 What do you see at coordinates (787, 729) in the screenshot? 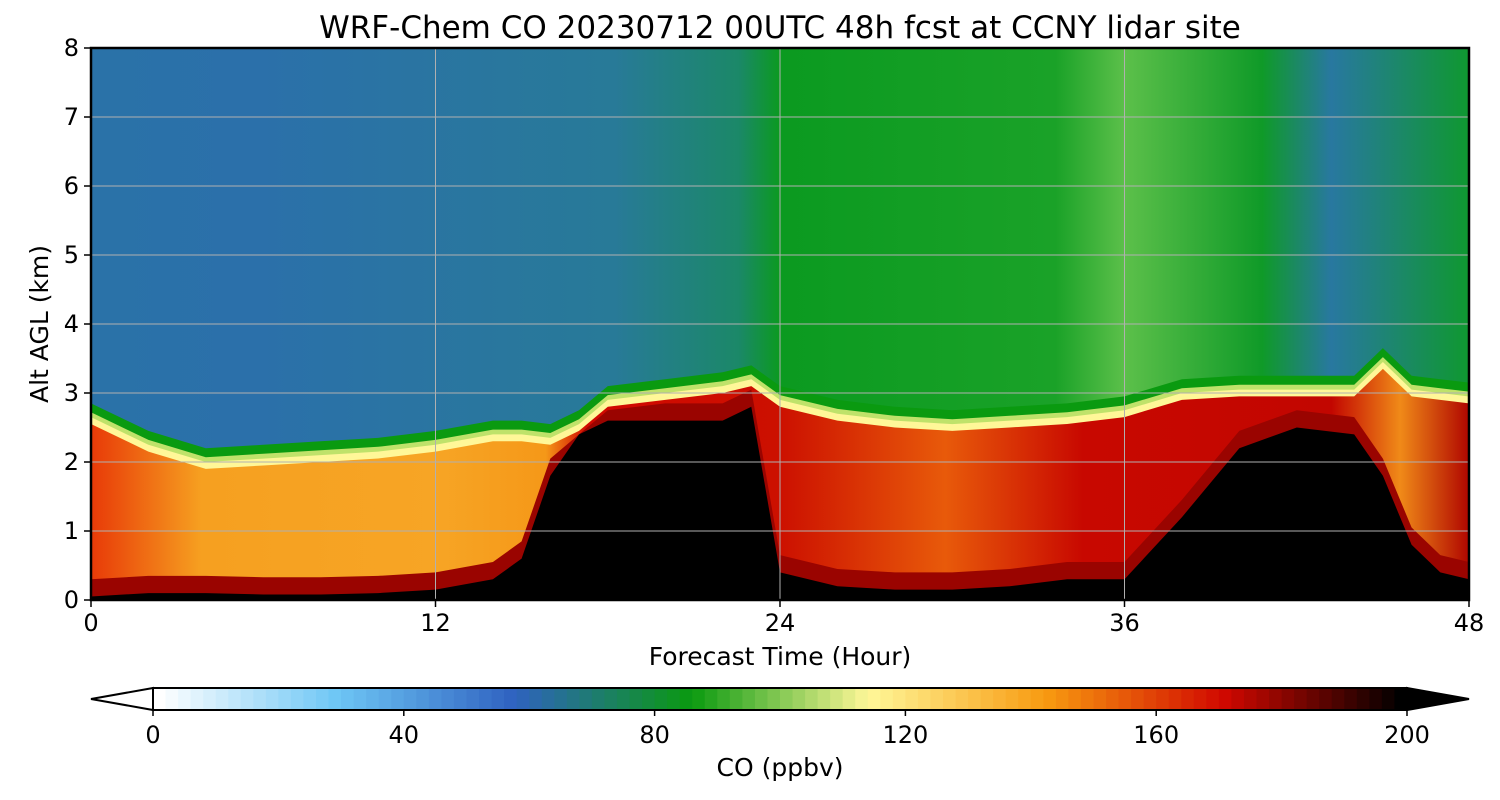
I see `colorbar-ticks: 0 40 80 120 160 200` at bounding box center [787, 729].